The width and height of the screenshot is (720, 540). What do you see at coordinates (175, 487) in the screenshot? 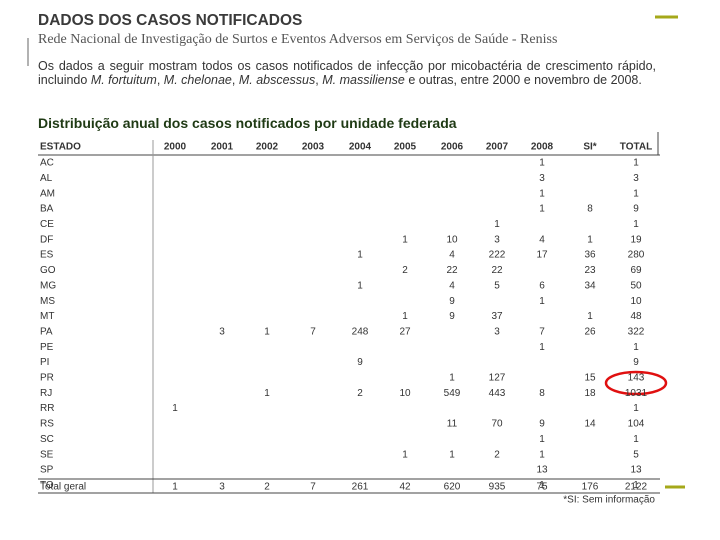
I see `total-cell: 1` at bounding box center [175, 487].